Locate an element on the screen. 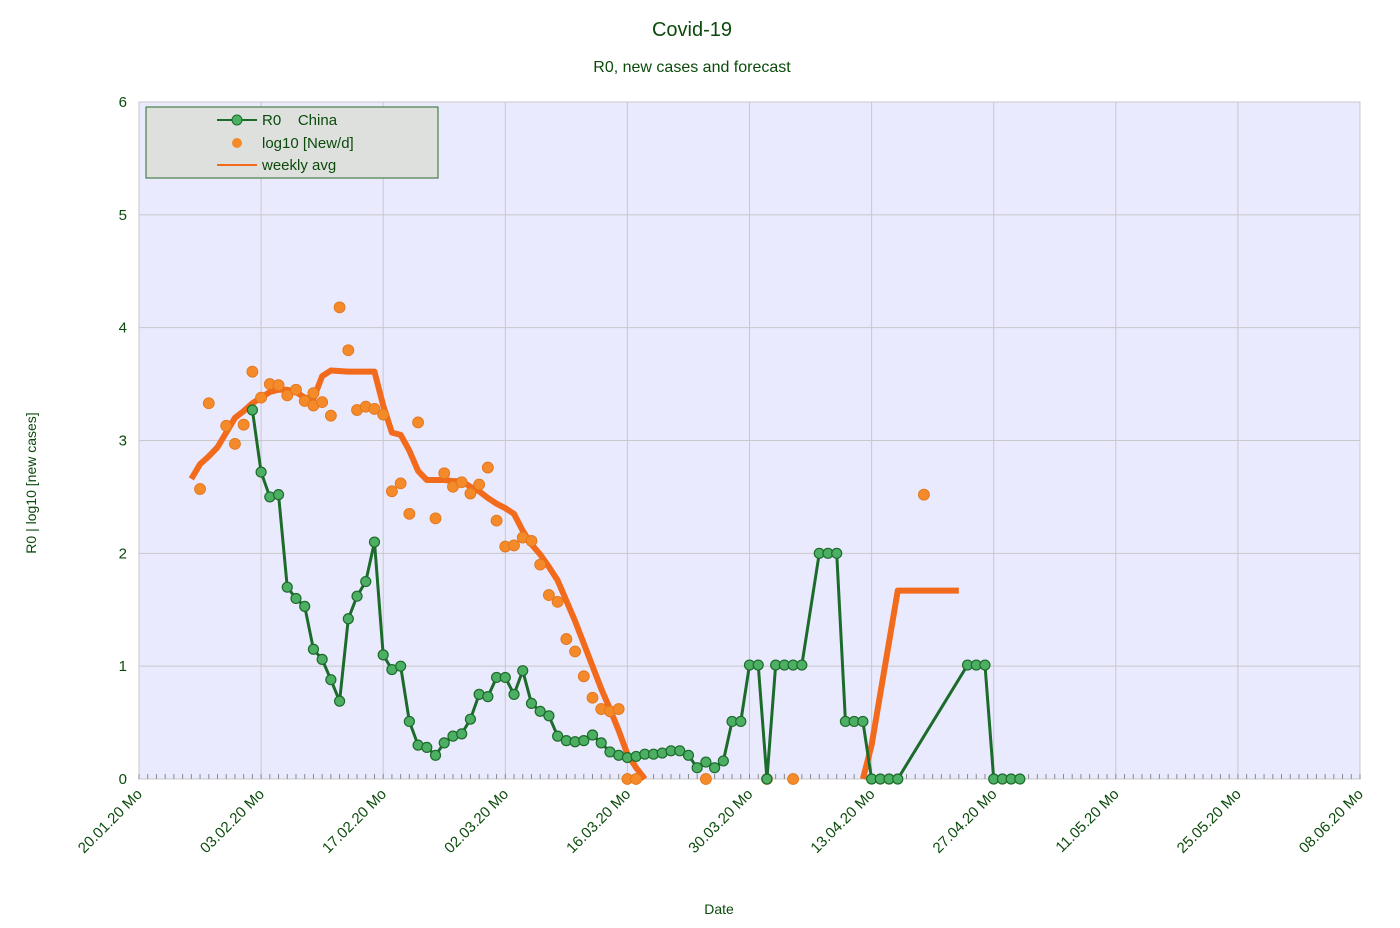 This screenshot has height=928, width=1400. x-axis-label: Date is located at coordinates (719, 909).